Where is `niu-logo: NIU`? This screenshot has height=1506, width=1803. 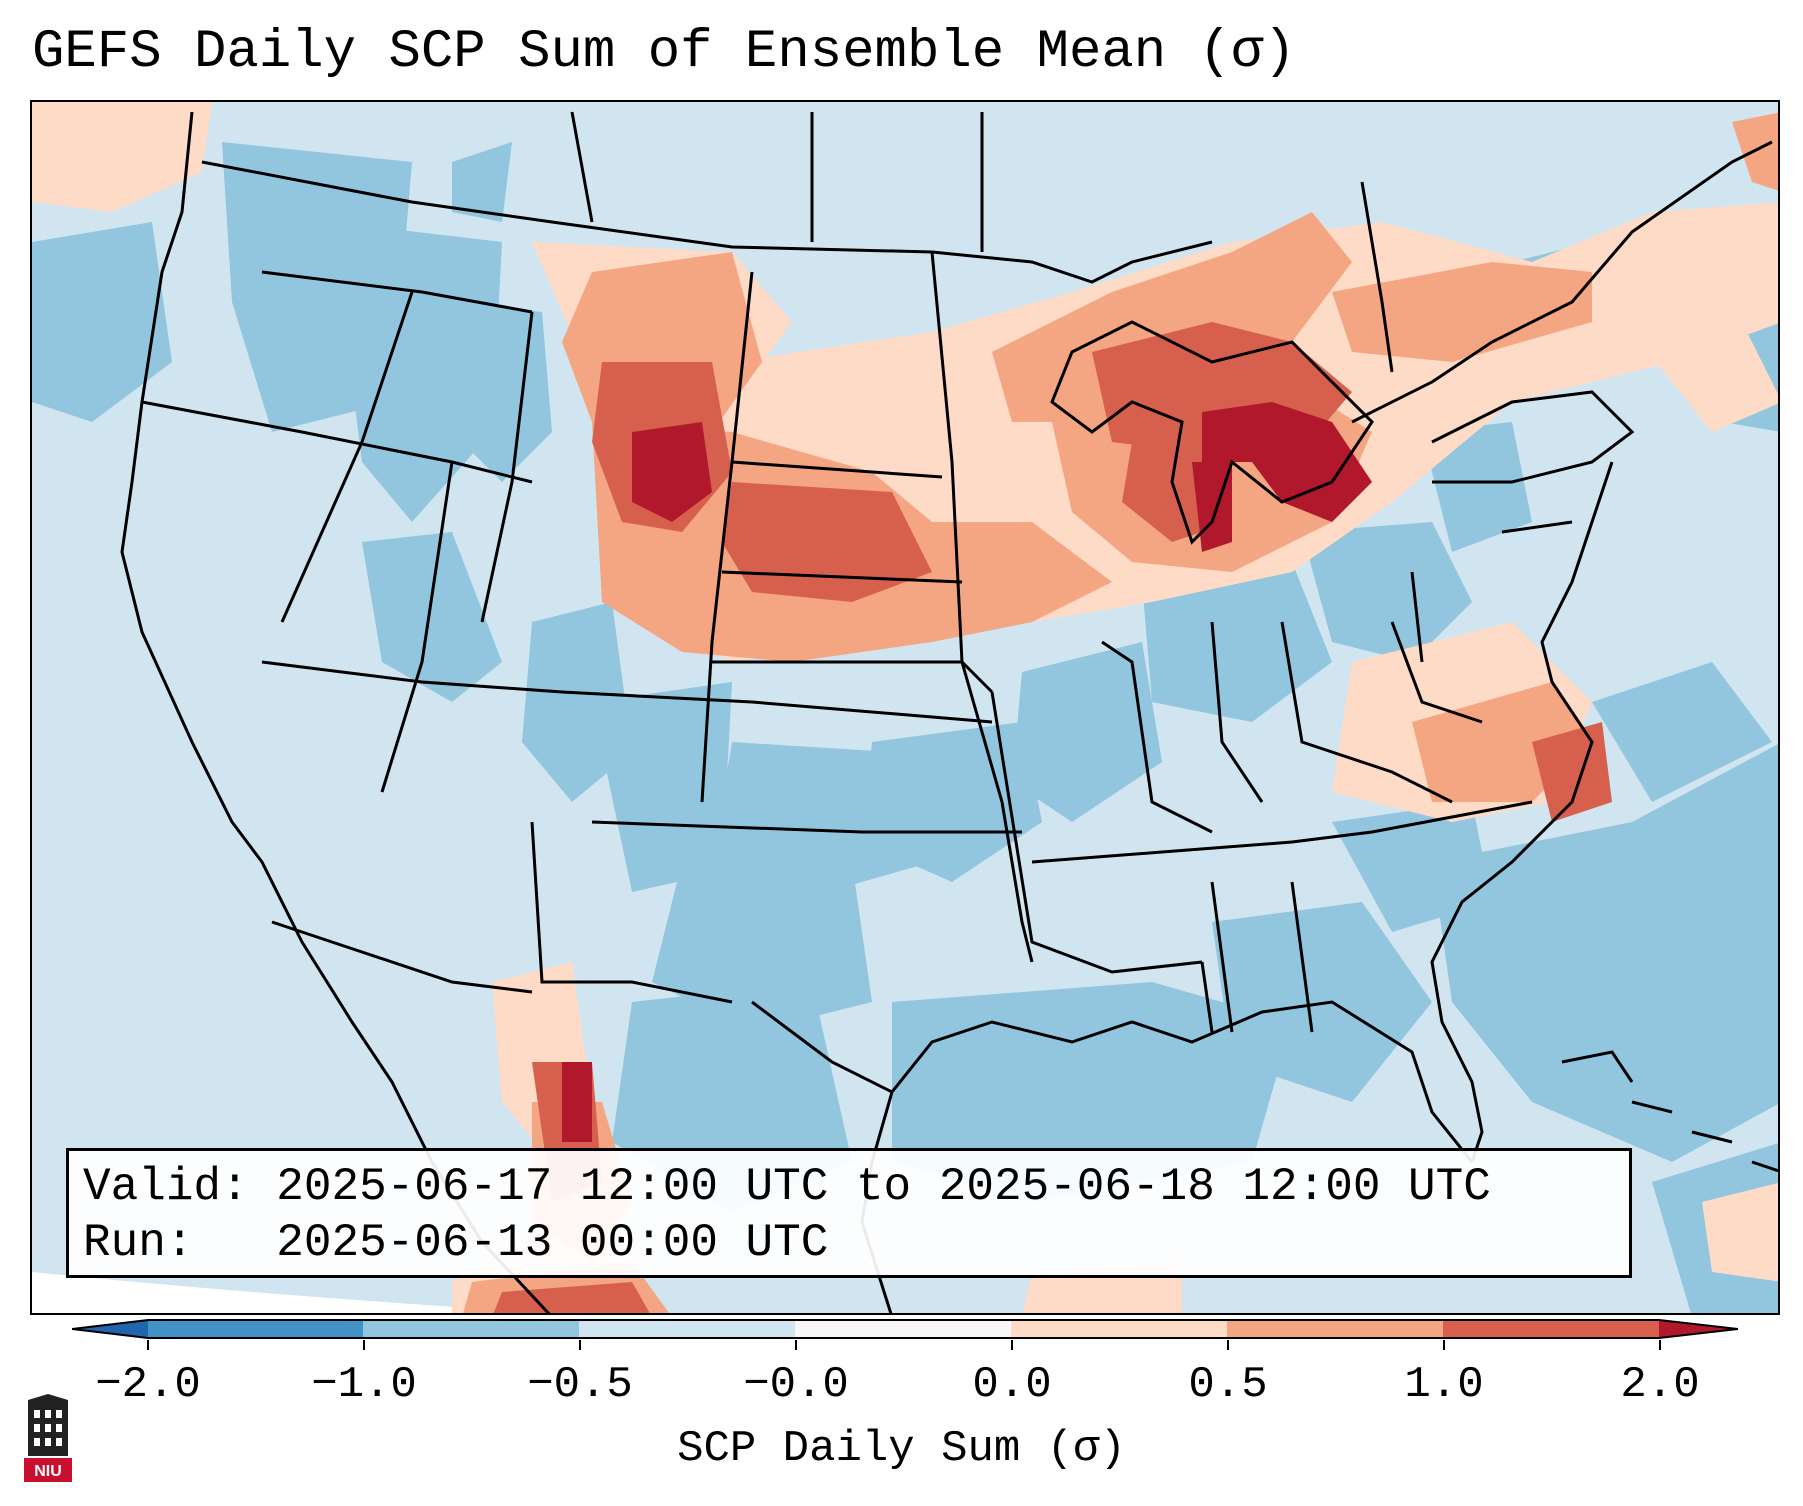
niu-logo: NIU is located at coordinates (48, 1438).